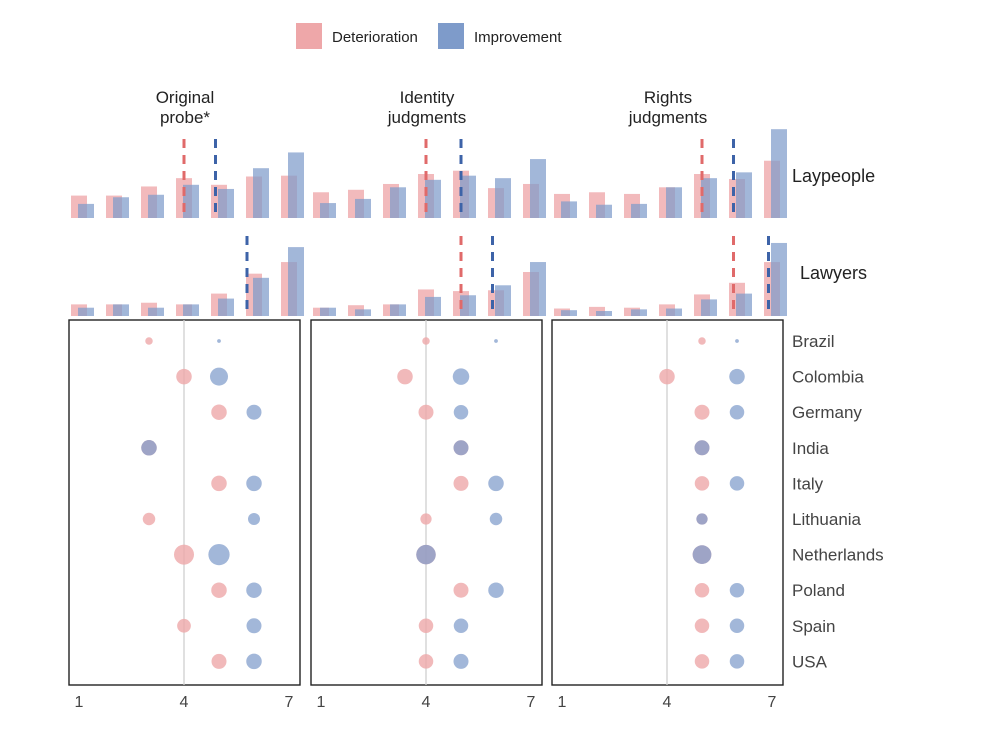 This screenshot has height=734, width=1000. I want to click on country-label: Spain, so click(813, 626).